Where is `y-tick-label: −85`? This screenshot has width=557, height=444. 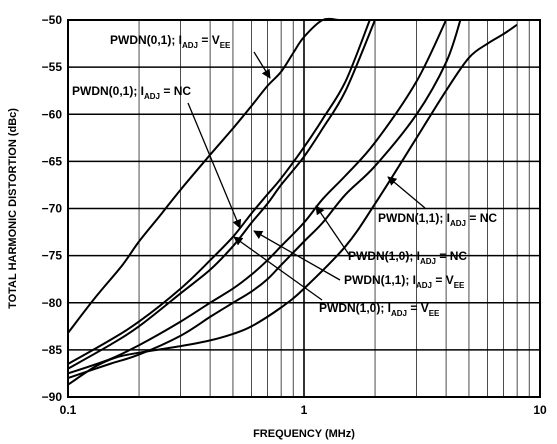 y-tick-label: −85 is located at coordinates (52, 350).